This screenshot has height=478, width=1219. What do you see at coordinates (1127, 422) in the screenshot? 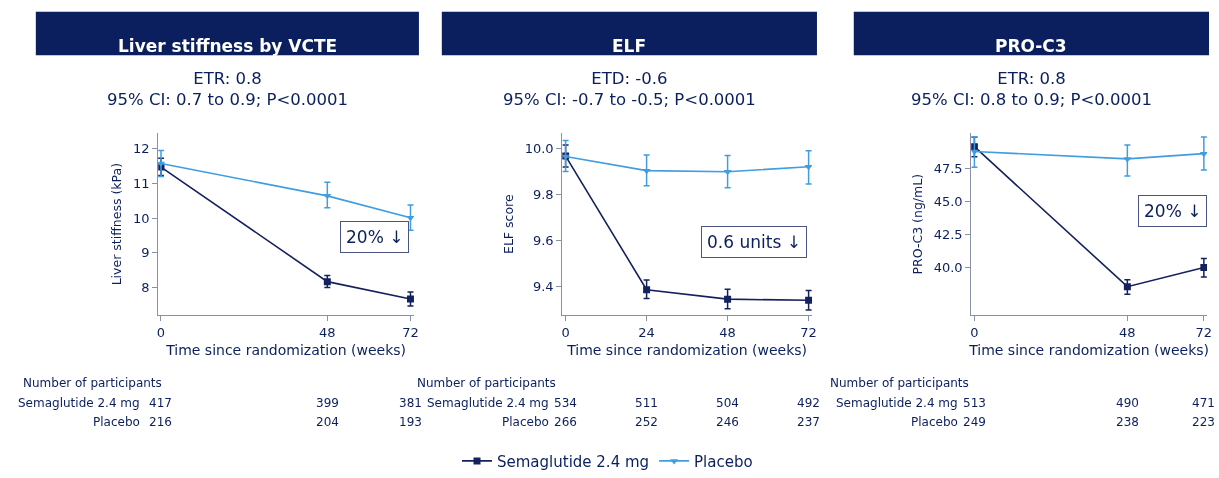
I see `text: 238` at bounding box center [1127, 422].